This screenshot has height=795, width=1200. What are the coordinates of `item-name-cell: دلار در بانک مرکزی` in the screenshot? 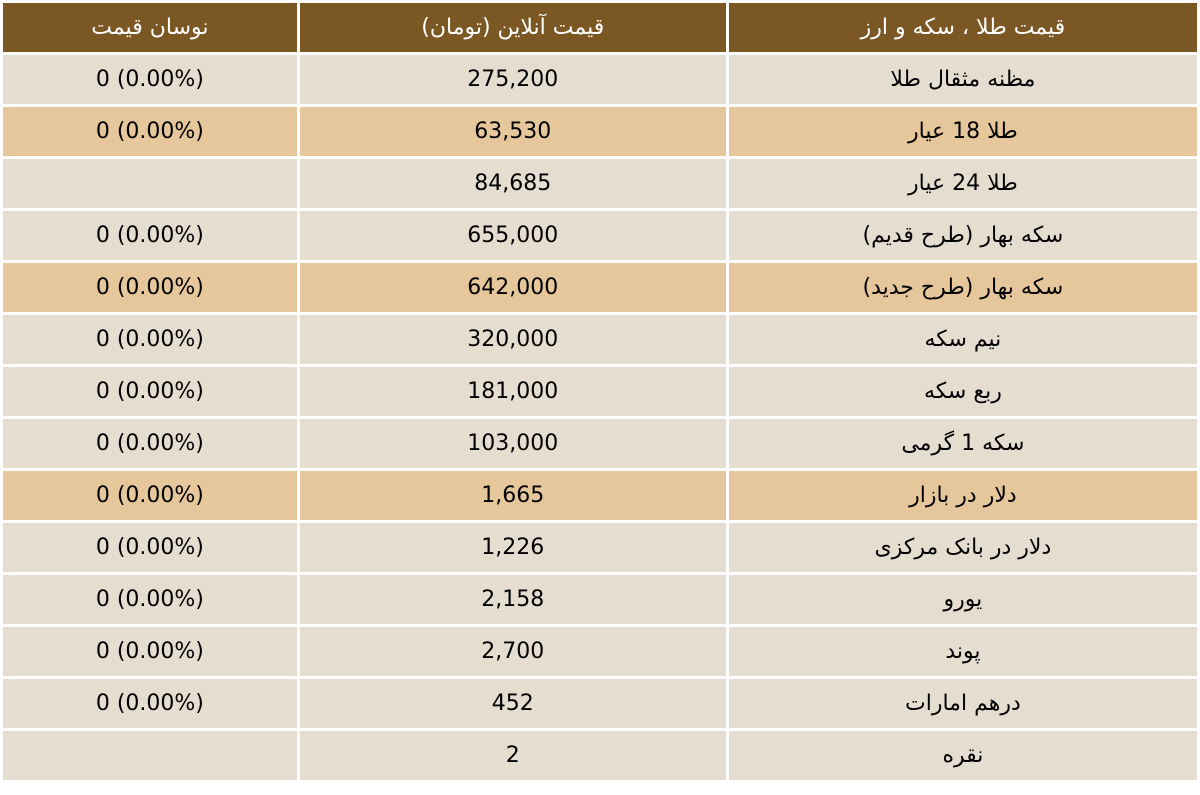 It's located at (962, 547).